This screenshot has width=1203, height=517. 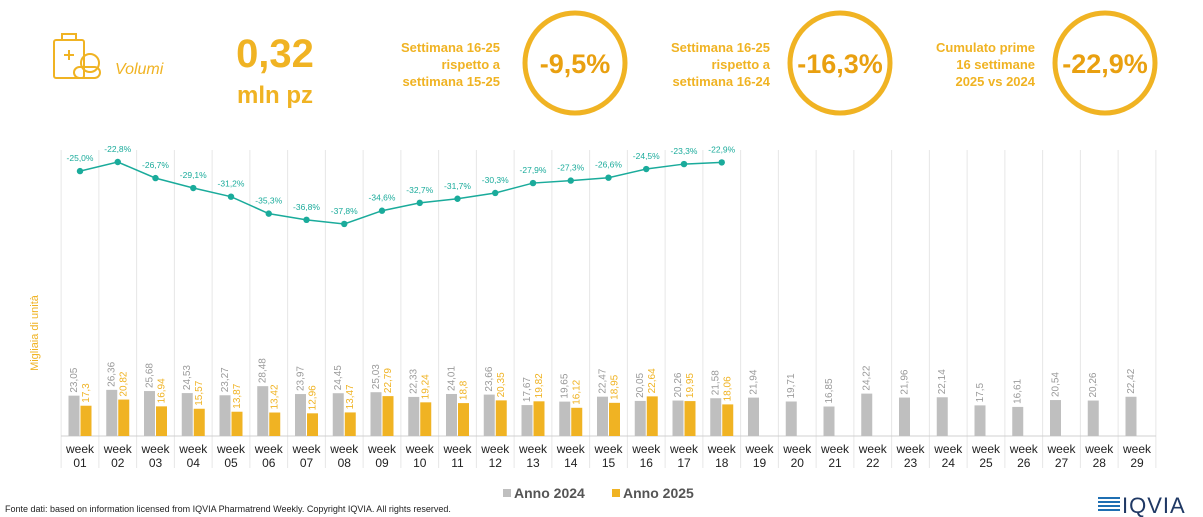 I want to click on bar-label: 25,03, so click(x=376, y=376).